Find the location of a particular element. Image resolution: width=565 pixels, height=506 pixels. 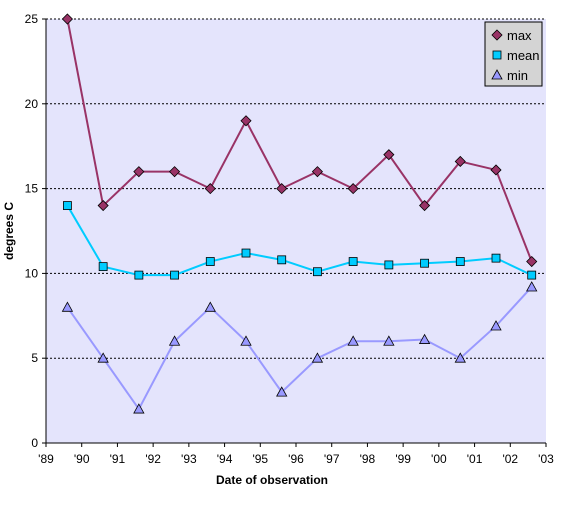

legend-label-max: max is located at coordinates (519, 35).